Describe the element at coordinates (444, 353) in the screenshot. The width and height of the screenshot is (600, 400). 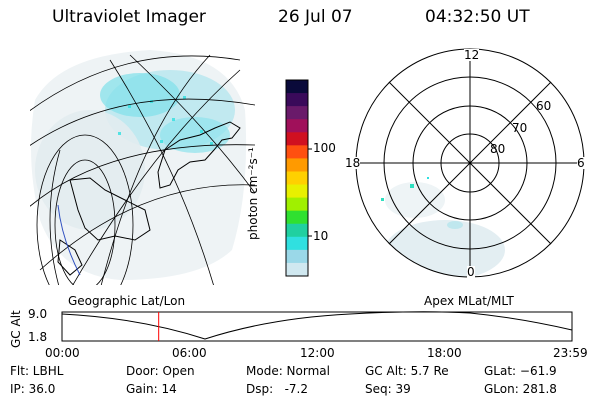
I see `time-tick-1800: 18:00` at that location.